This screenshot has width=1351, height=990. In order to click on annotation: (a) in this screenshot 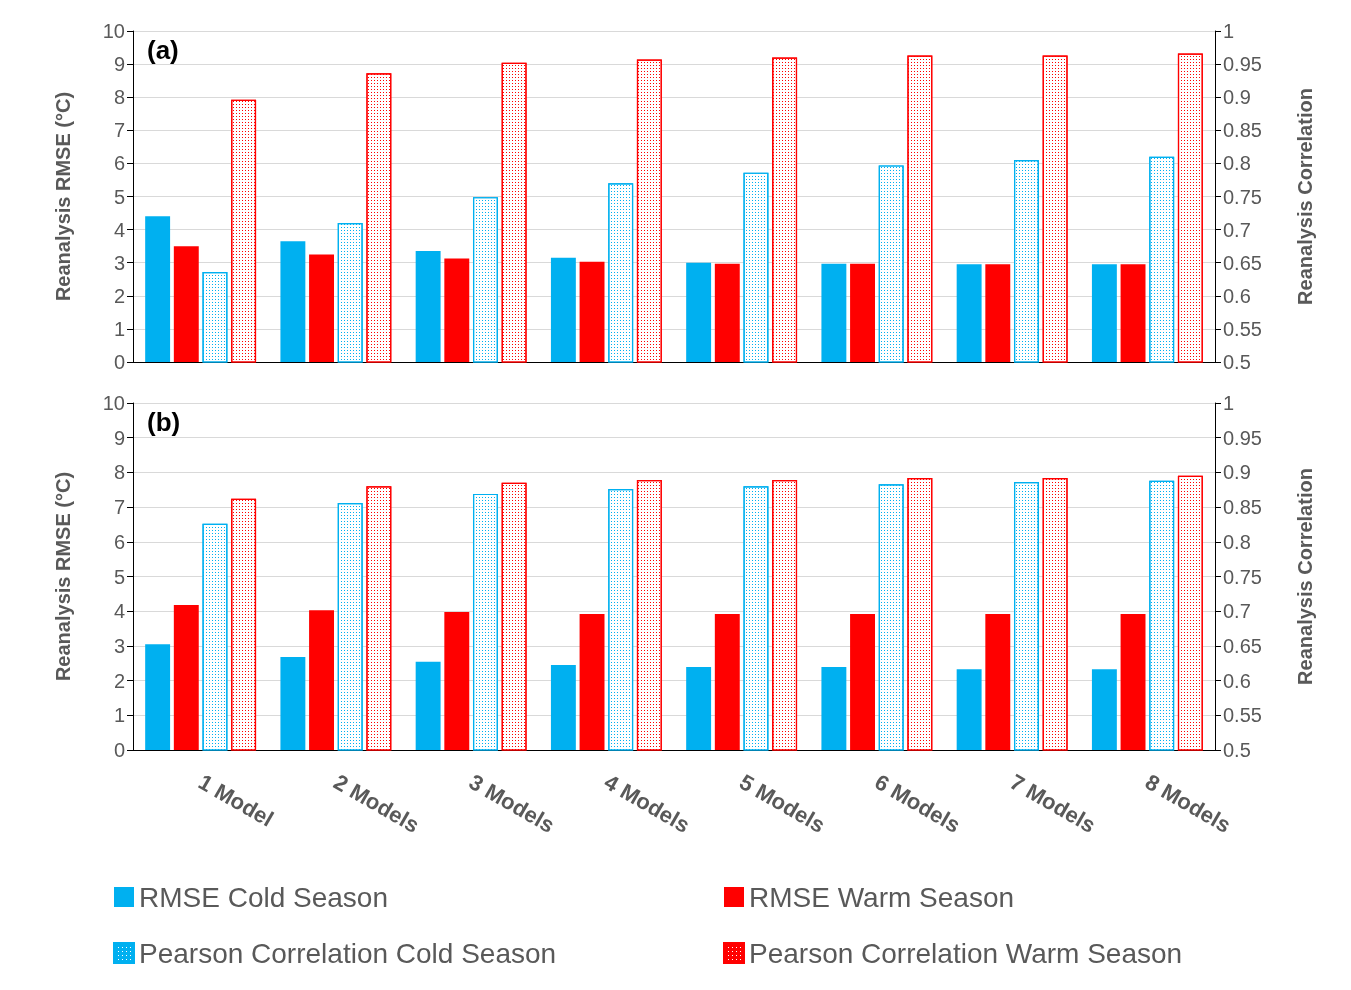, I will do `click(163, 50)`.